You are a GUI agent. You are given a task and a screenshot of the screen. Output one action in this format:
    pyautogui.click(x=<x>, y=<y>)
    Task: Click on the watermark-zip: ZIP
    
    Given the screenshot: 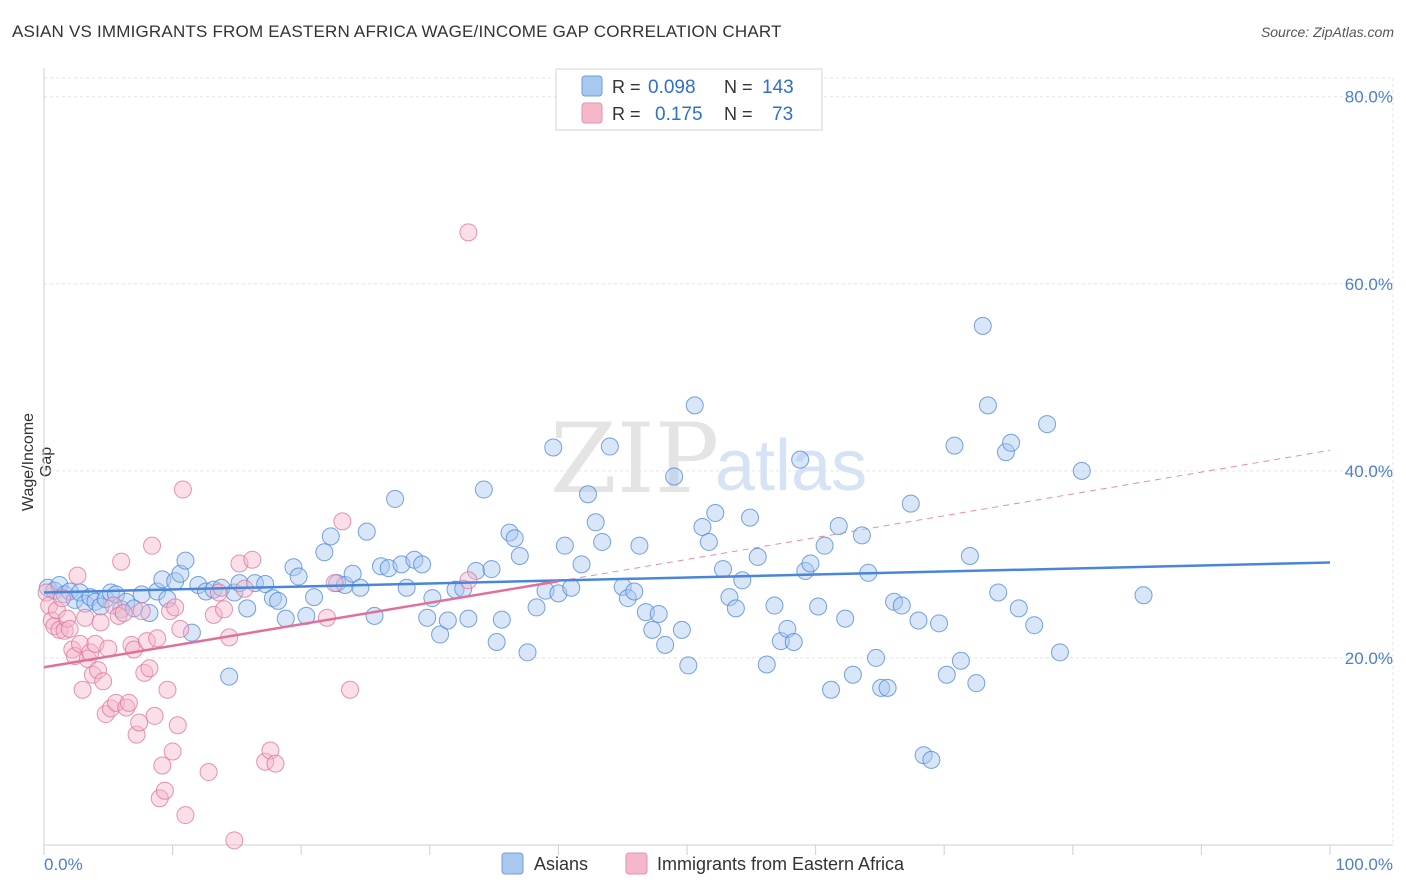 What is the action you would take?
    pyautogui.click(x=634, y=459)
    